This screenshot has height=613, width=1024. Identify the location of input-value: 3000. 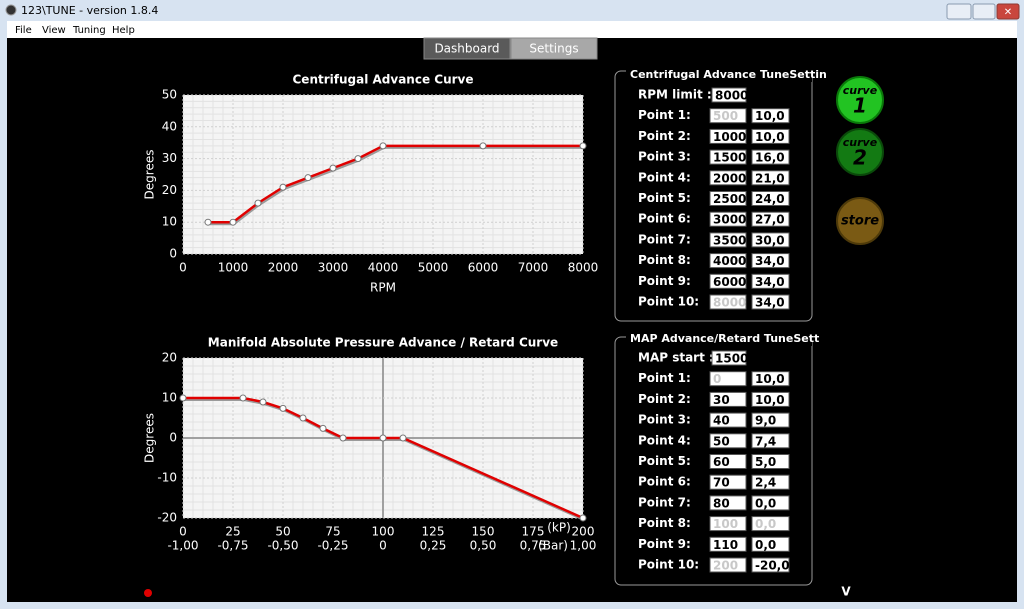
(729, 220).